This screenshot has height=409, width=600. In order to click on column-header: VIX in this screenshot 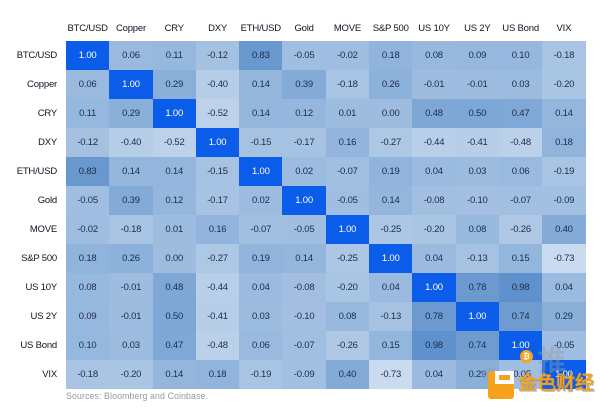, I will do `click(564, 28)`.